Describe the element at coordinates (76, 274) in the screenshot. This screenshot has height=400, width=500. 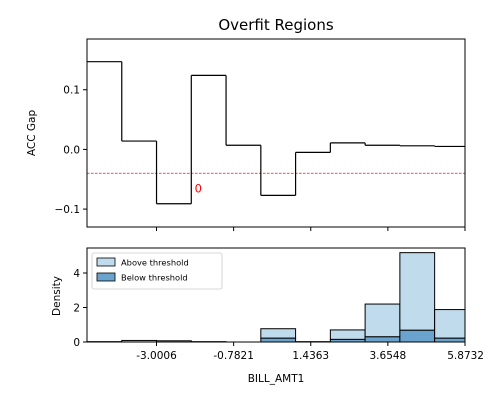
I see `bottom-y-tick-label: 4` at that location.